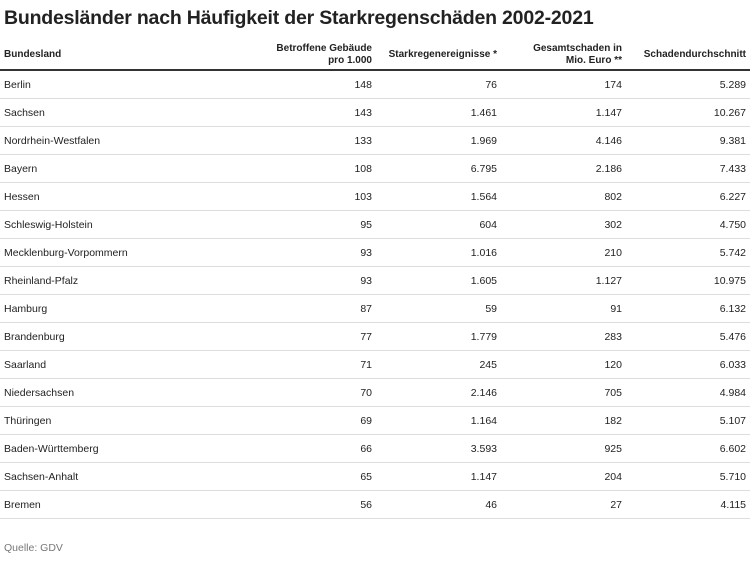 This screenshot has width=750, height=563. What do you see at coordinates (316, 448) in the screenshot?
I see `value-cell: 66` at bounding box center [316, 448].